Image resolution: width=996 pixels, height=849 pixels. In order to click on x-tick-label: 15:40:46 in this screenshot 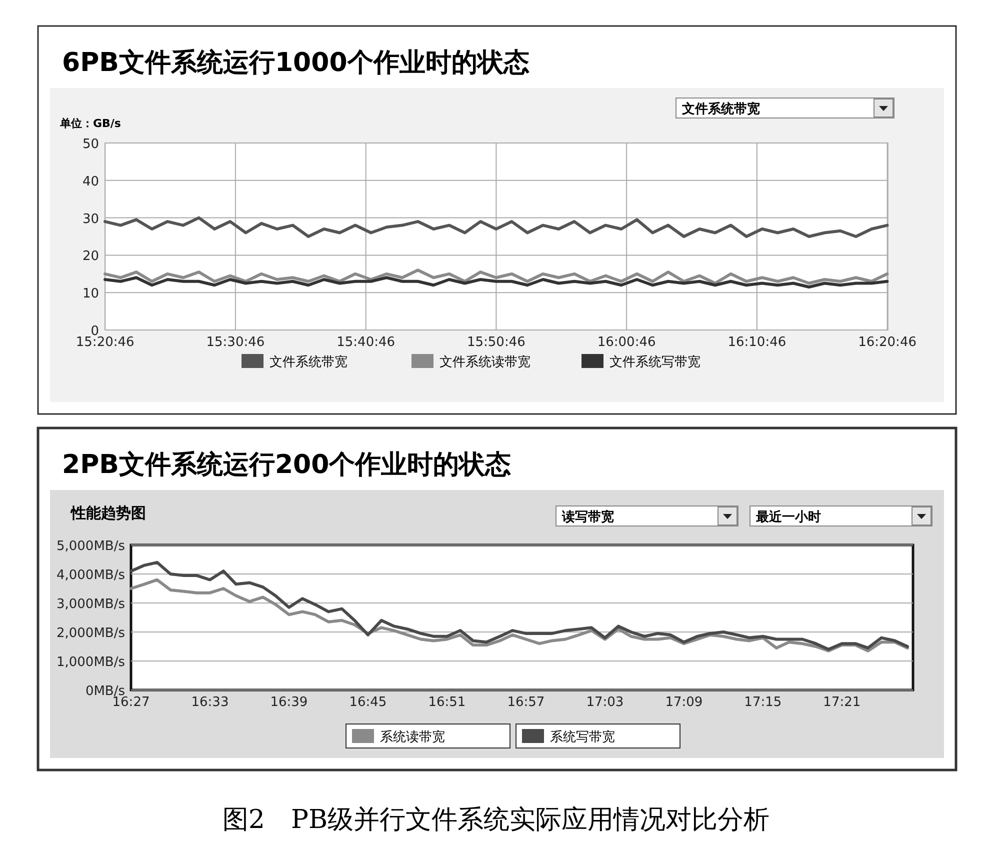, I will do `click(366, 342)`.